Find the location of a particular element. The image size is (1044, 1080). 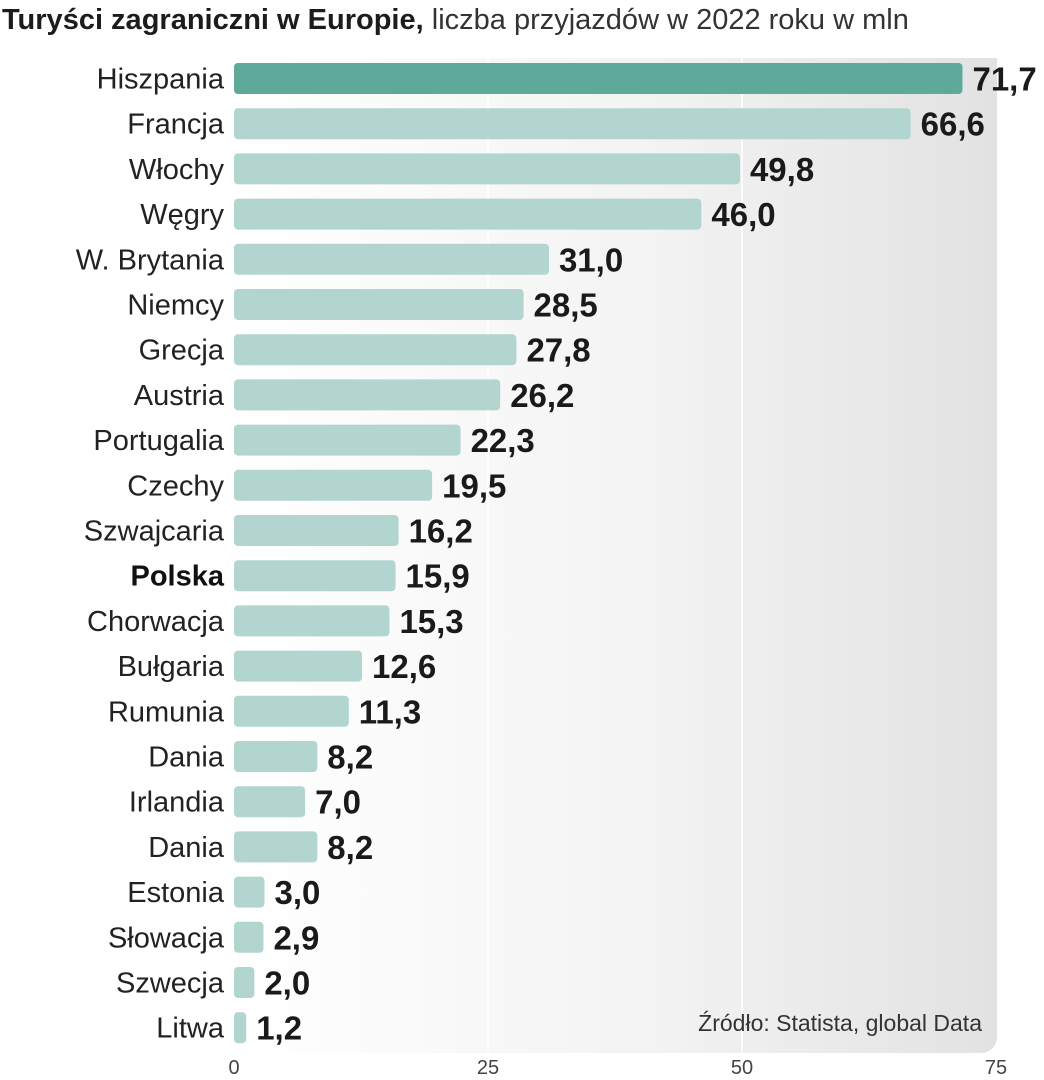

category-label-6: Grecja is located at coordinates (182, 351).